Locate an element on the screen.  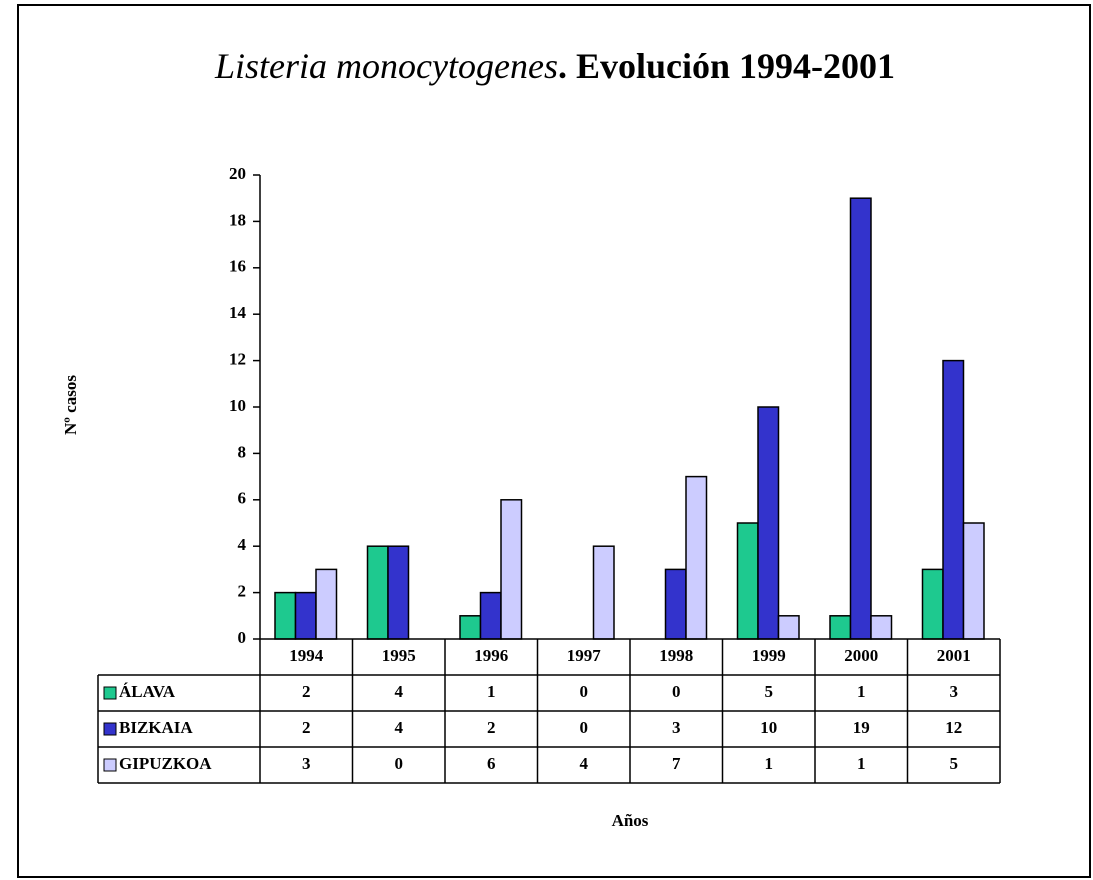
y-tick-label: 4 is located at coordinates (242, 544).